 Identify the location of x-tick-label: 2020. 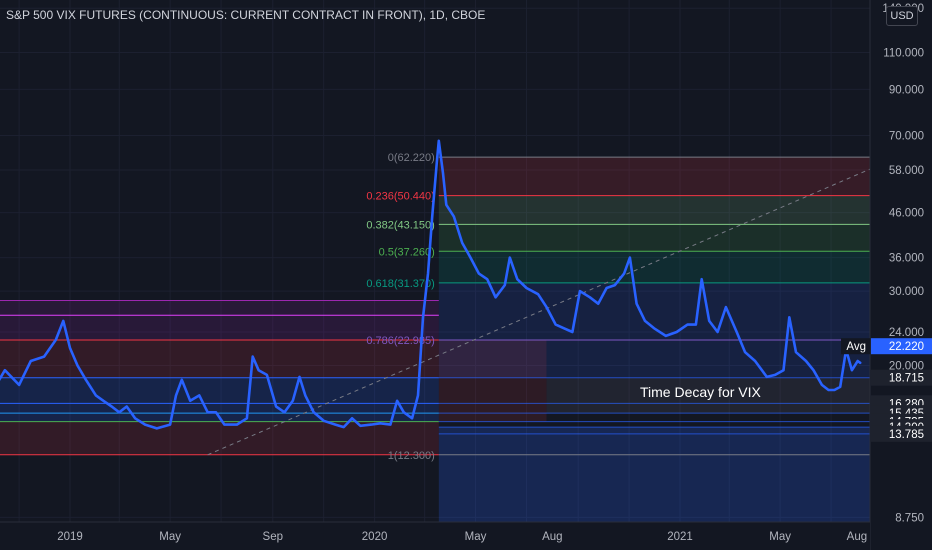
(375, 537).